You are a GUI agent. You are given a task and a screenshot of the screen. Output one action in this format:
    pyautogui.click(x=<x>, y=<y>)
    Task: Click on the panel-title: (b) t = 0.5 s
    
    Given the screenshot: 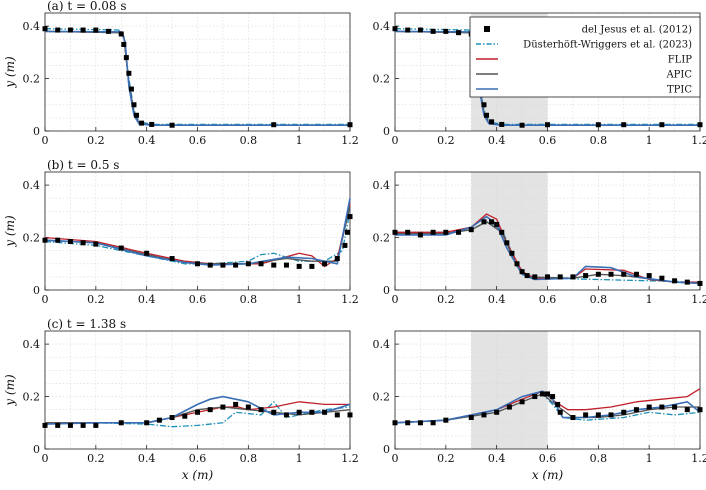 What is the action you would take?
    pyautogui.click(x=83, y=165)
    